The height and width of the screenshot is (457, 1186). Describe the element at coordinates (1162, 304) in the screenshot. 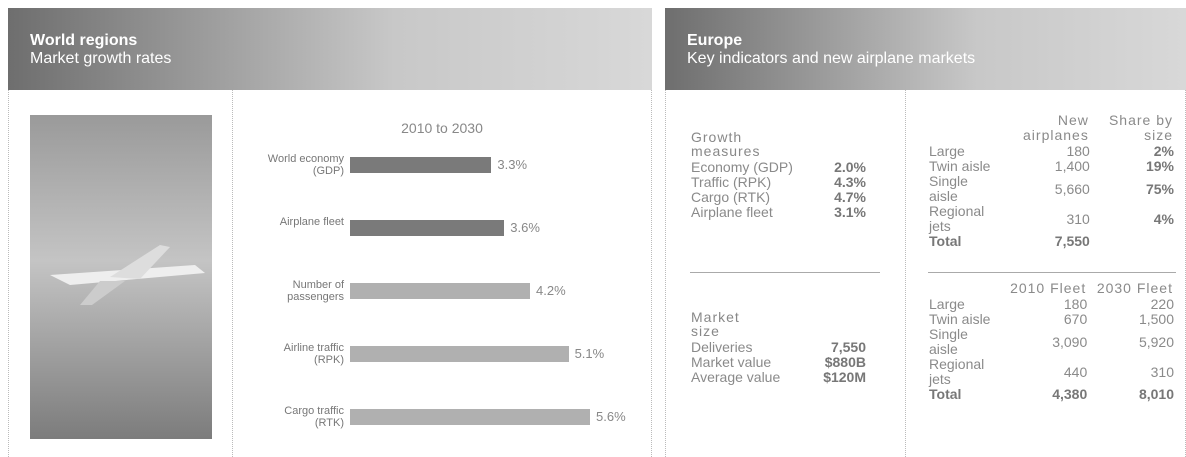

I see `cell: 220` at that location.